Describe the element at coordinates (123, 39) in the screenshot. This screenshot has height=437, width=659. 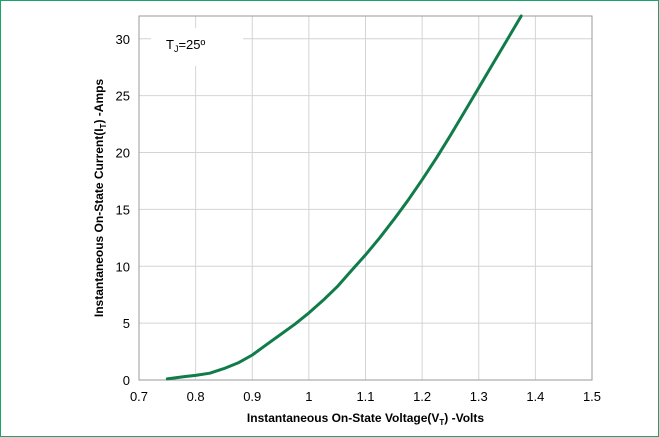
I see `y-tick-label-6: 30` at that location.